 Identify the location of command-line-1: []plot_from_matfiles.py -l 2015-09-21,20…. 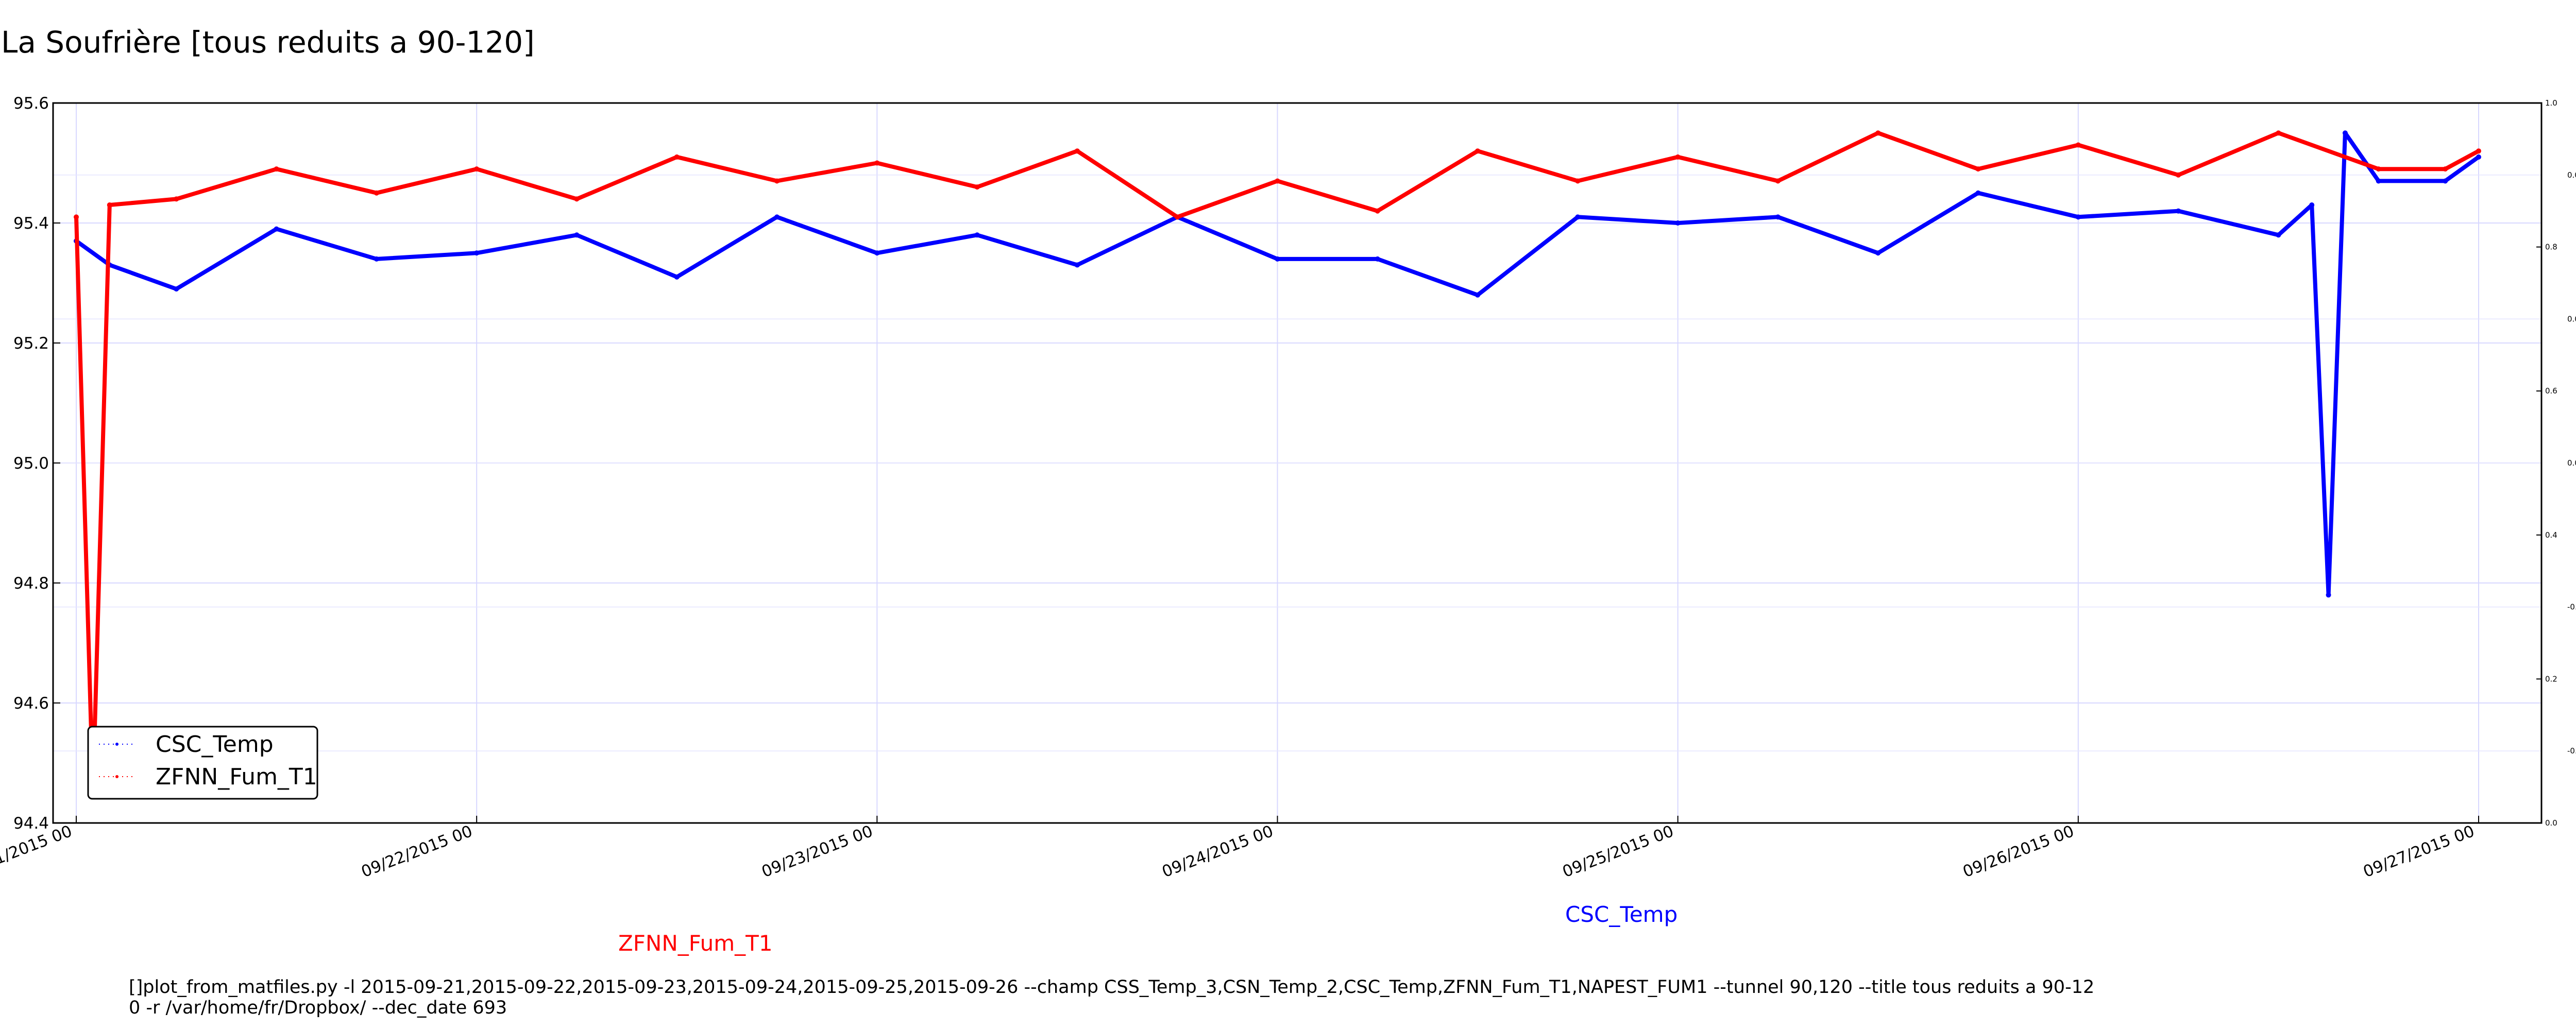
(1111, 987).